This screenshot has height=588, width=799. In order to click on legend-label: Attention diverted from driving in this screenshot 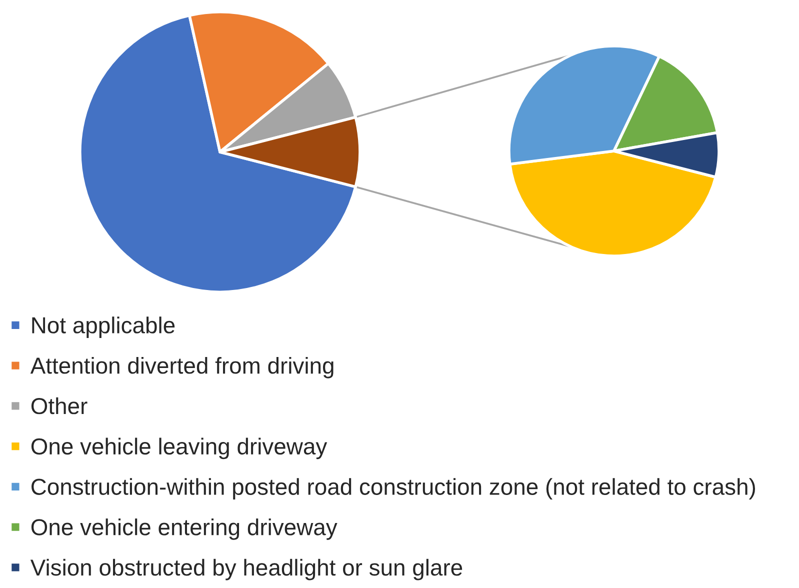, I will do `click(182, 367)`.